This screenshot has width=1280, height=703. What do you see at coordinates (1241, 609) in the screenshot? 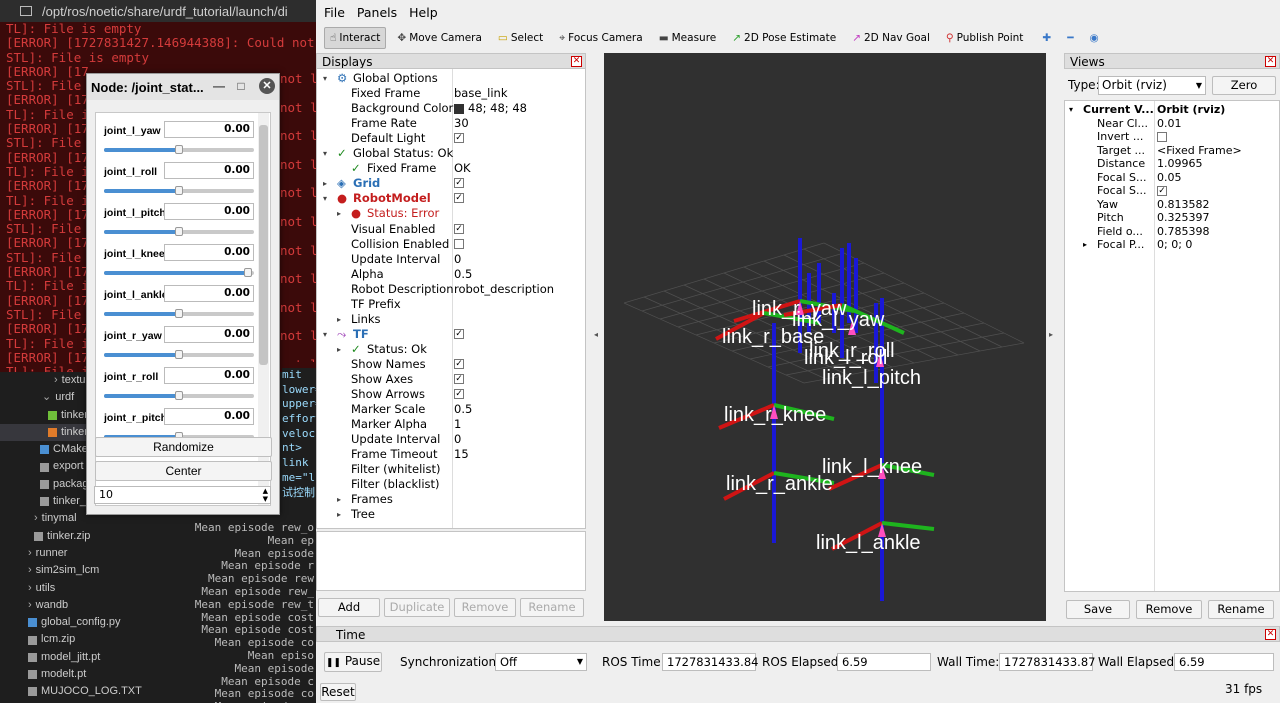
I see `rename-view-button: Rename` at bounding box center [1241, 609].